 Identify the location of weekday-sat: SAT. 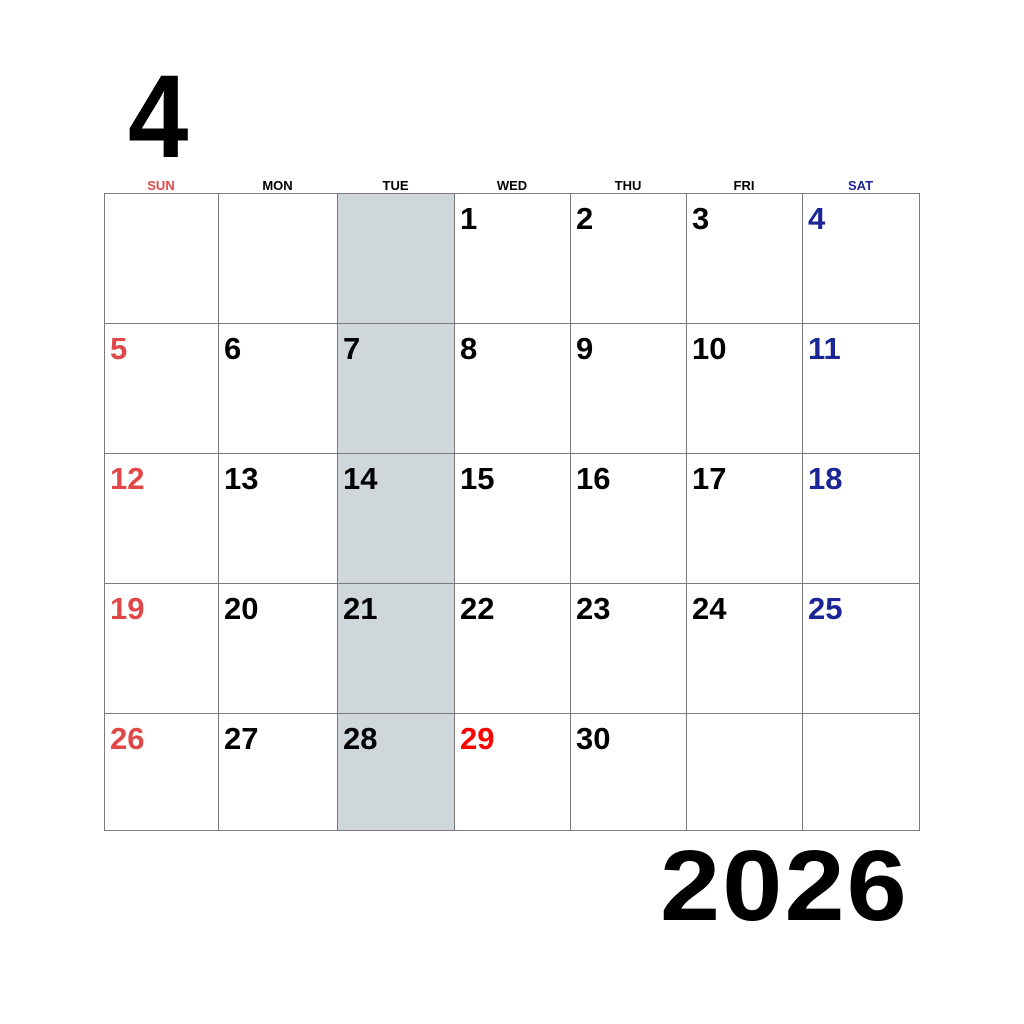
(860, 185).